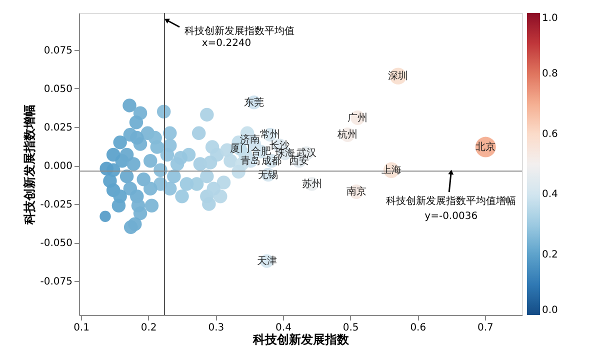 This screenshot has width=600, height=349. Describe the element at coordinates (356, 192) in the screenshot. I see `annotation: 南京` at that location.